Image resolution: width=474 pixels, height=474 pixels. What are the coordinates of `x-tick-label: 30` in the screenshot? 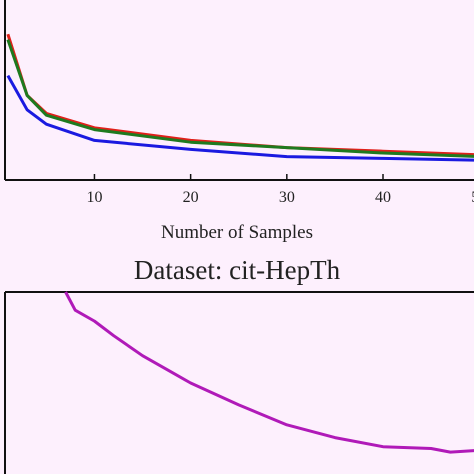 It's located at (287, 197).